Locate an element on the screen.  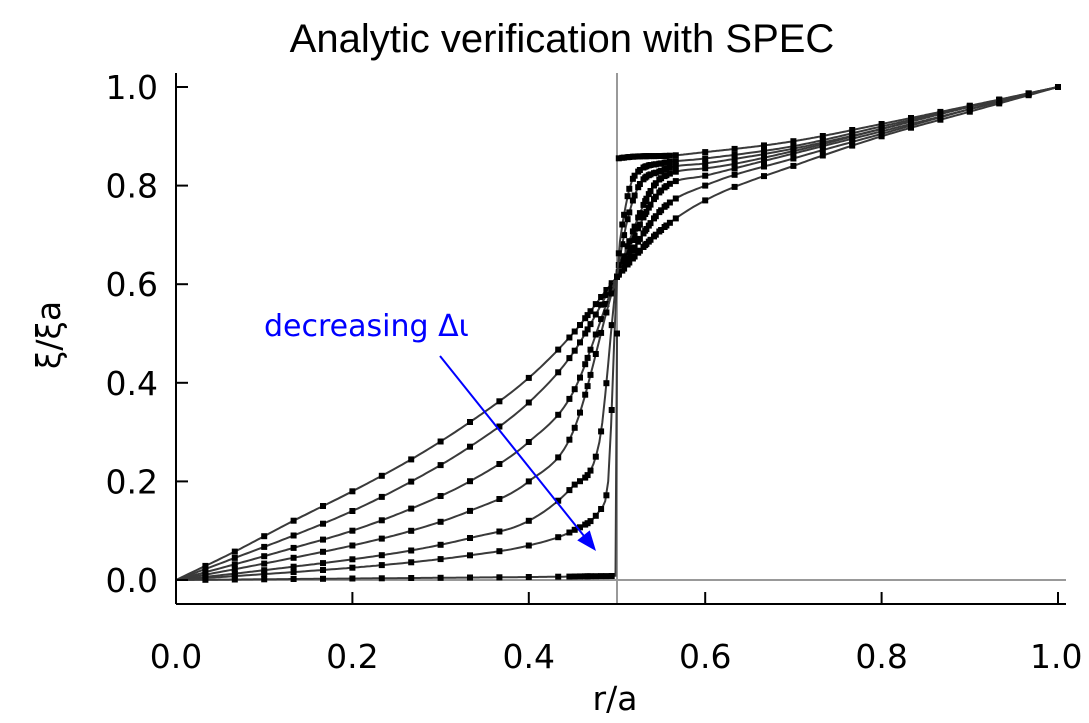
y-tick-label: 0.6 is located at coordinates (132, 284).